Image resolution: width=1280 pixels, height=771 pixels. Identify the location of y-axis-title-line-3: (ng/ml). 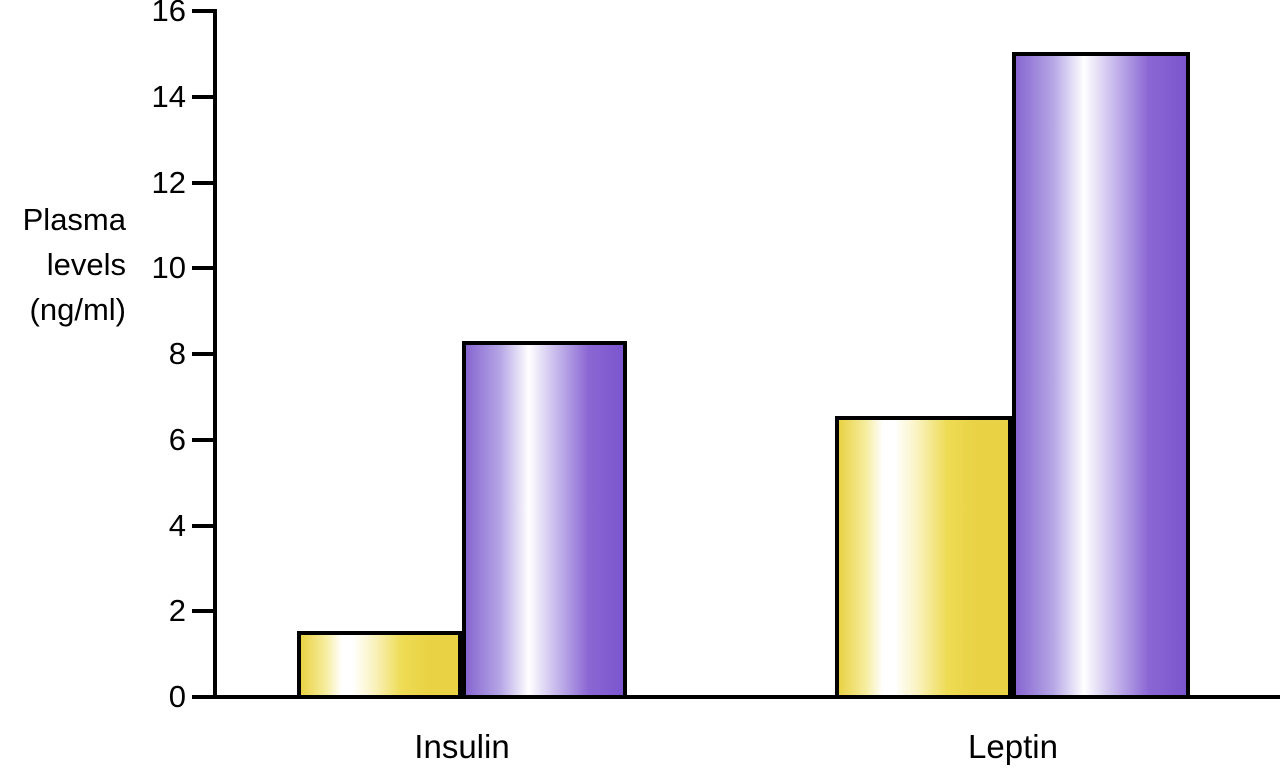
(77, 309).